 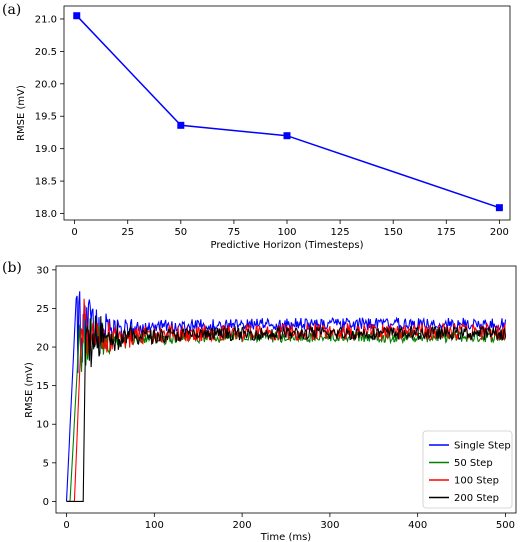 What do you see at coordinates (29, 390) in the screenshot?
I see `panel-b-ylabel: RMSE (mV)` at bounding box center [29, 390].